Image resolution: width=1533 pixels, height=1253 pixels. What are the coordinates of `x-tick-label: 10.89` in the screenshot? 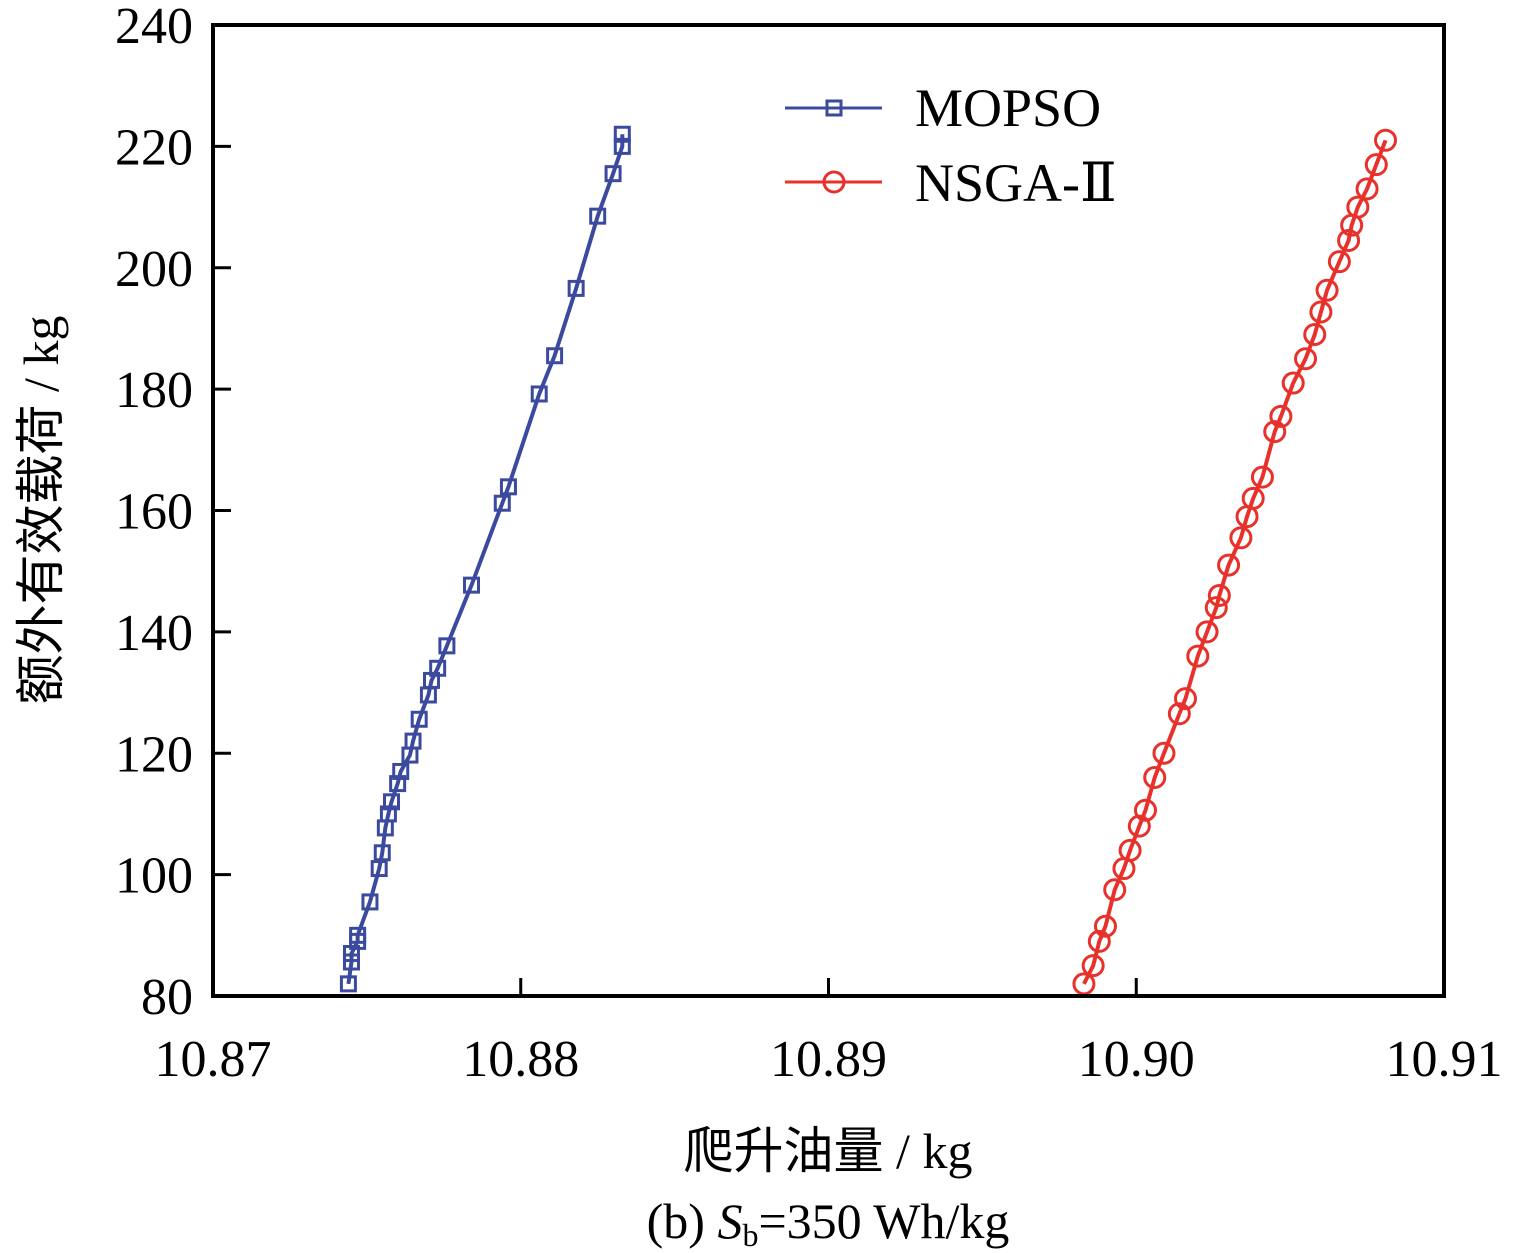 It's located at (828, 1059).